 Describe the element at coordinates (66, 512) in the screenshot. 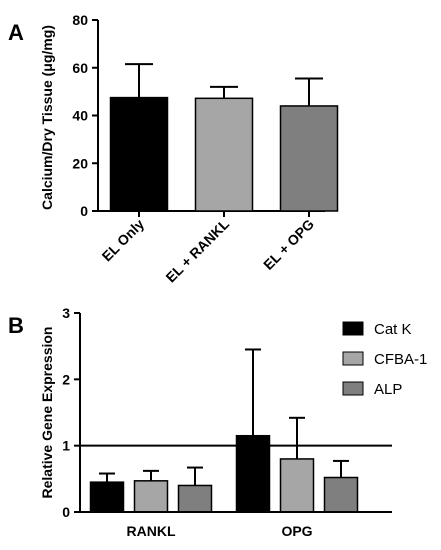

I see `panel-b-y-tick-label: 0` at that location.